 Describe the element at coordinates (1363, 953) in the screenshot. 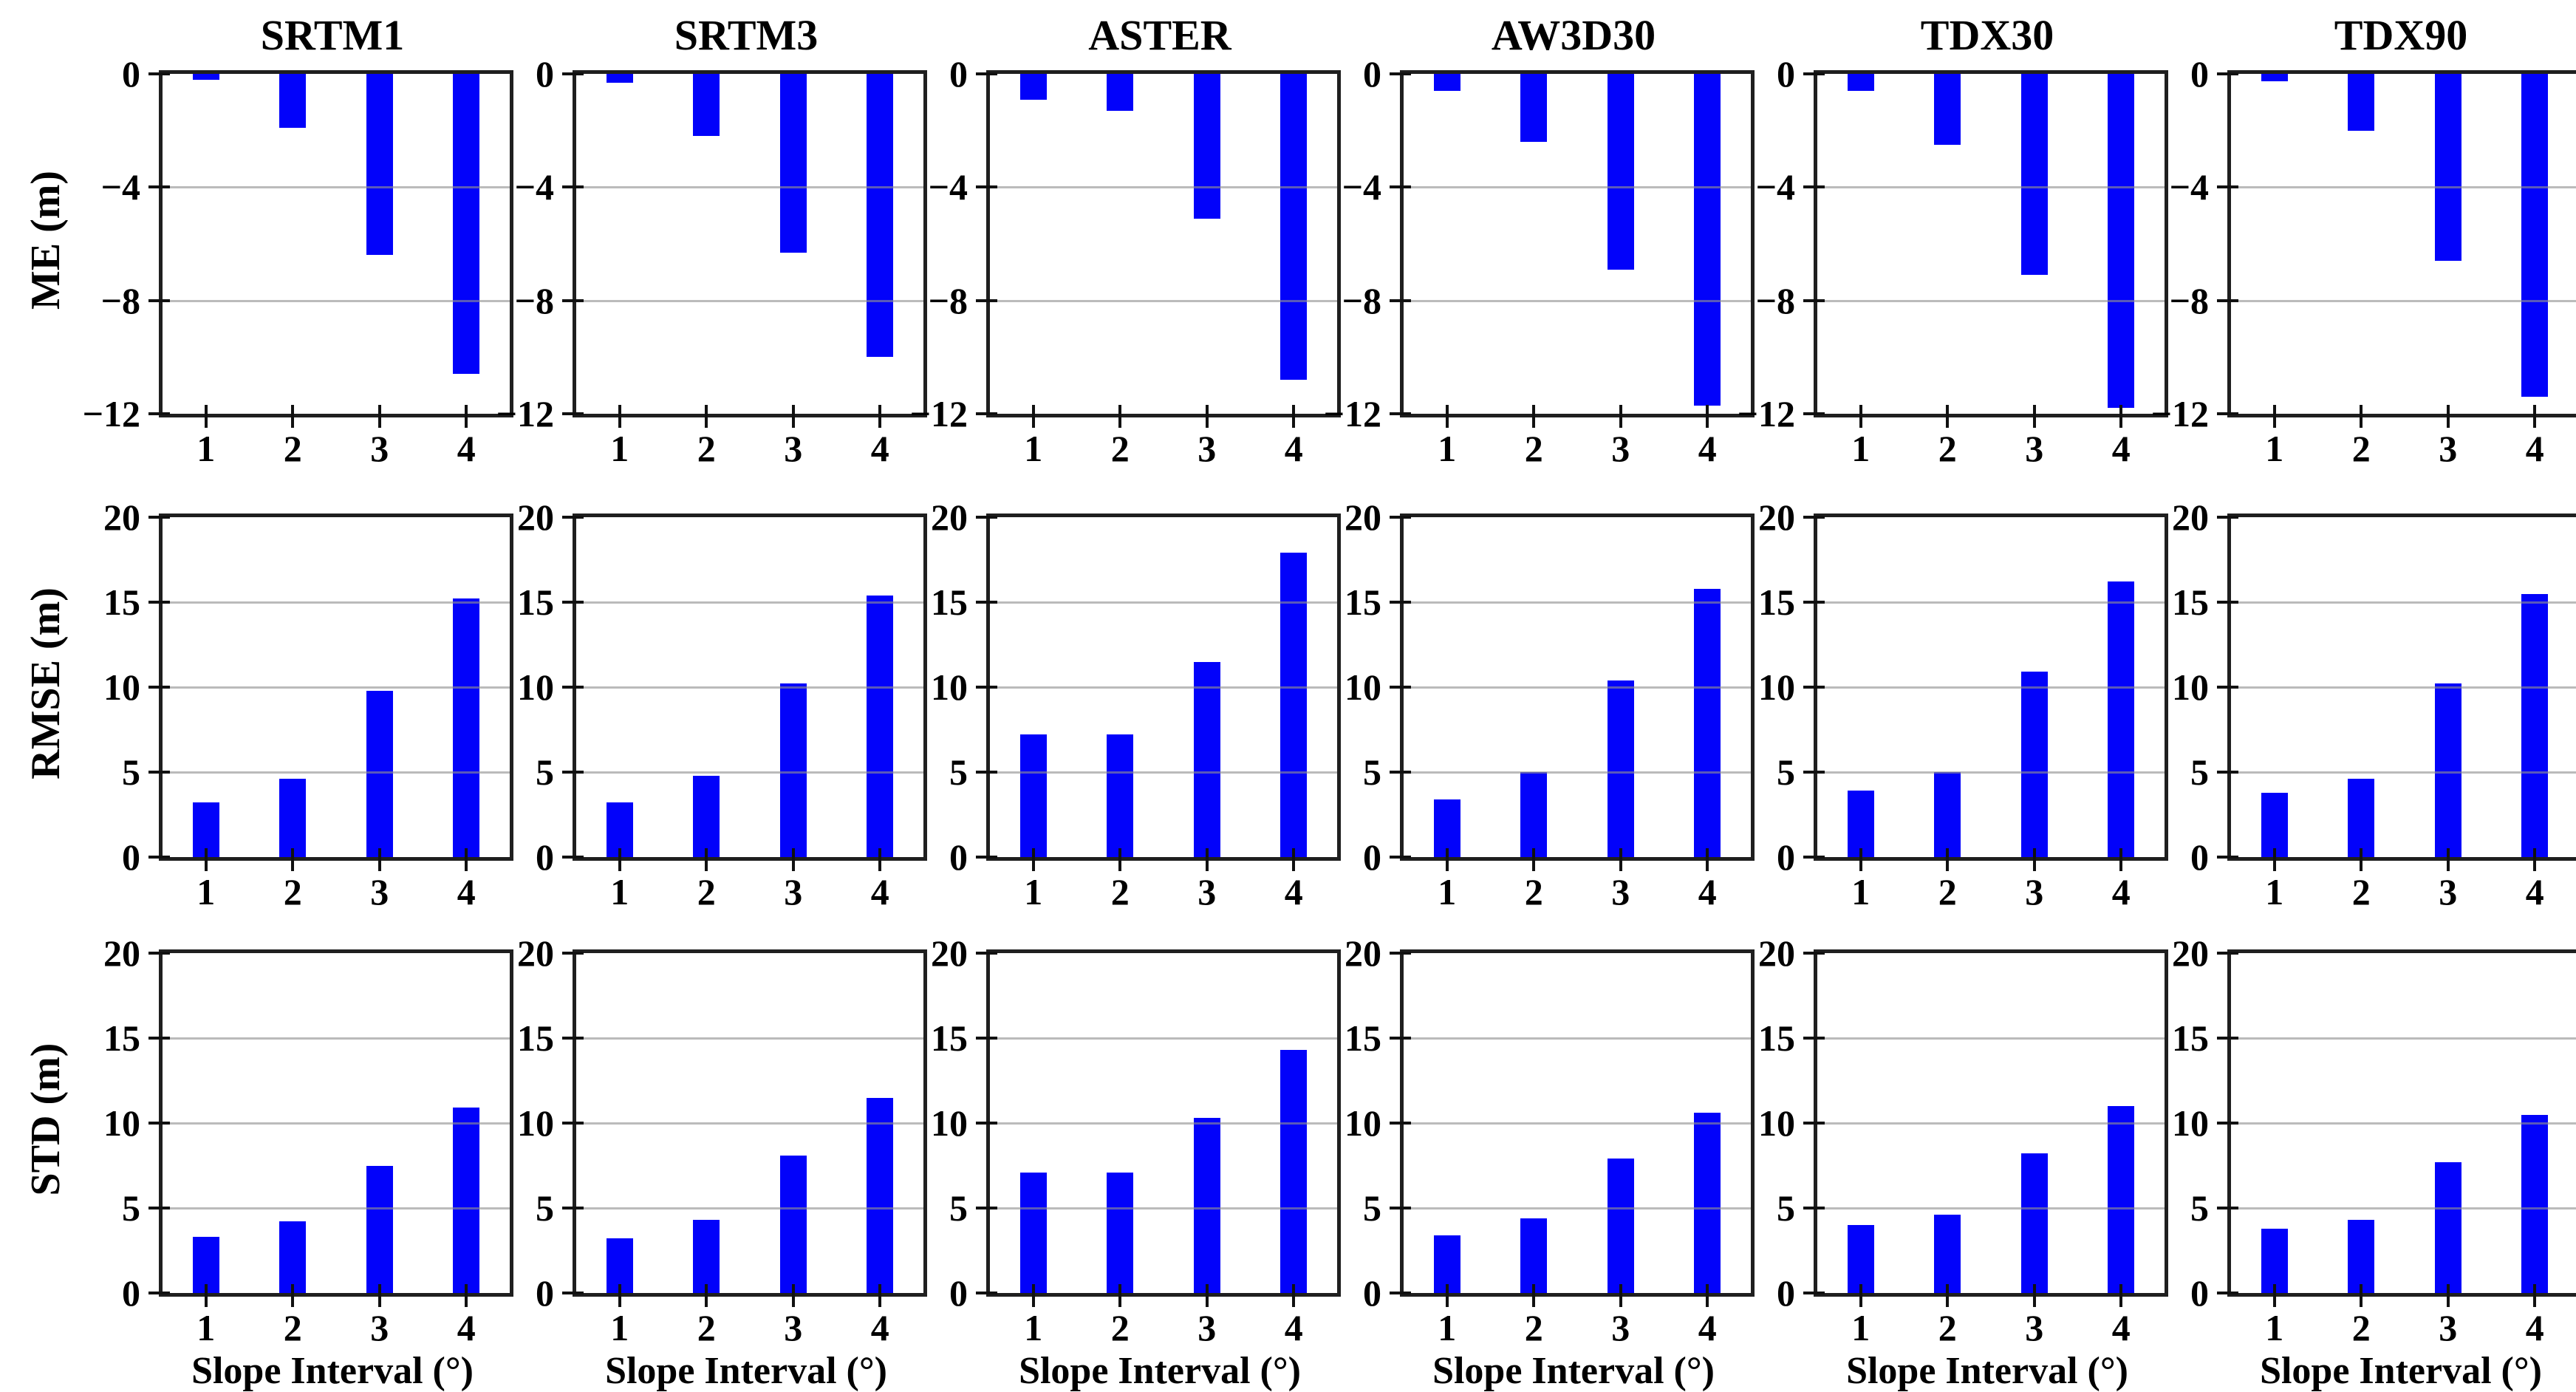

I see `ytick-label-std-aw3d30-20: 20` at that location.